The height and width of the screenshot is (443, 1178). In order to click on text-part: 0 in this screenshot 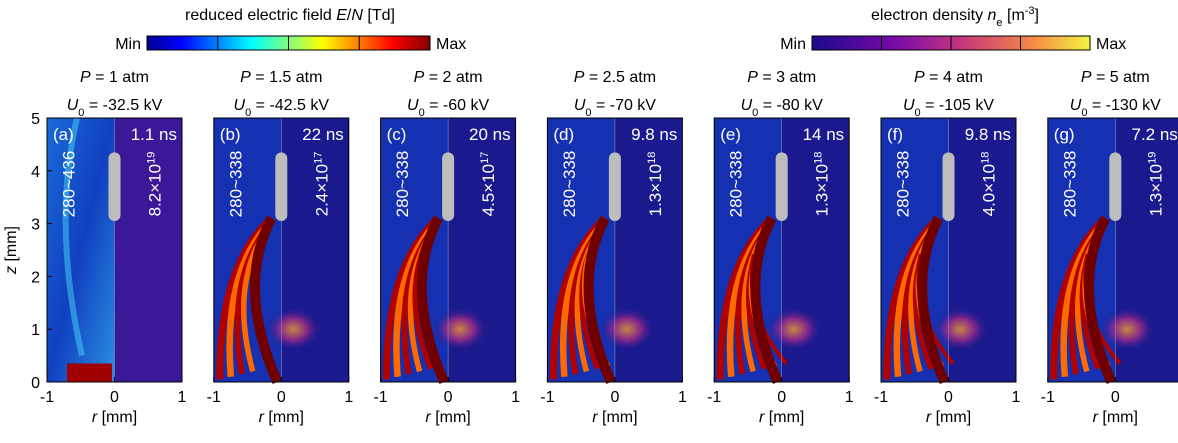, I will do `click(81, 113)`.